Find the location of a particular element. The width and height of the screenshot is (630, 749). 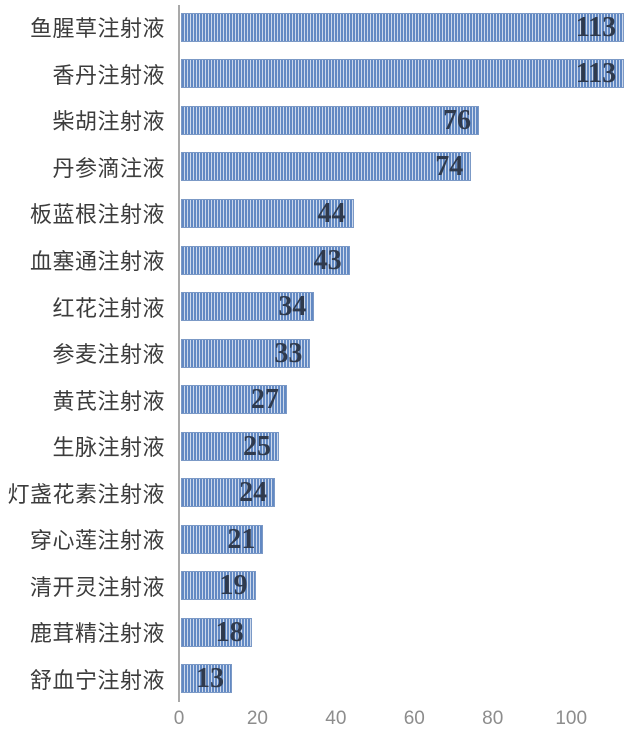

bar-row: 血塞通注射液 43 is located at coordinates (315, 260).